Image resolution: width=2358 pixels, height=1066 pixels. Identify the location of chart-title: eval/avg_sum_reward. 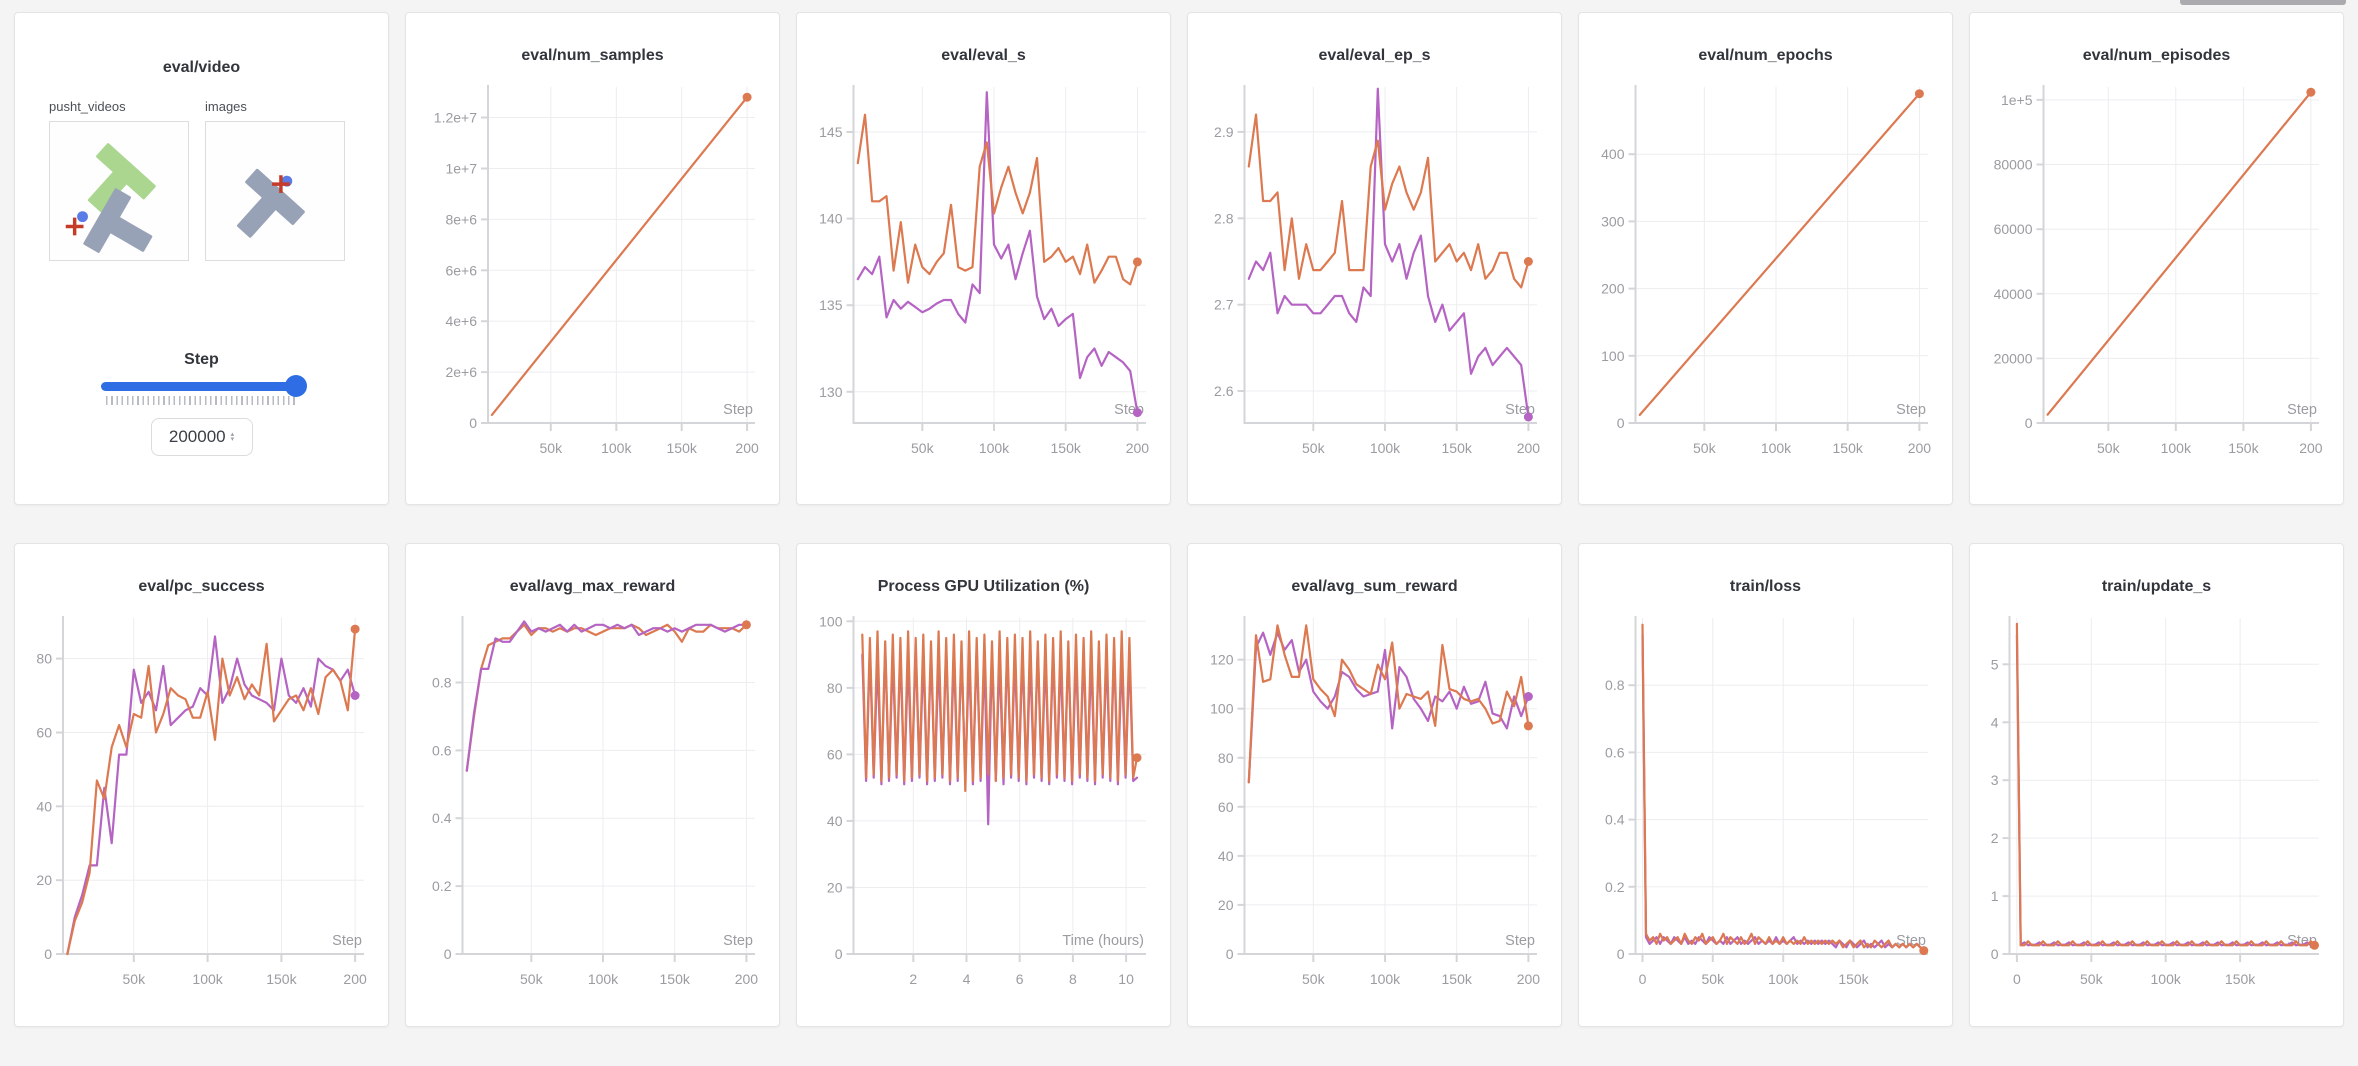
(1374, 586).